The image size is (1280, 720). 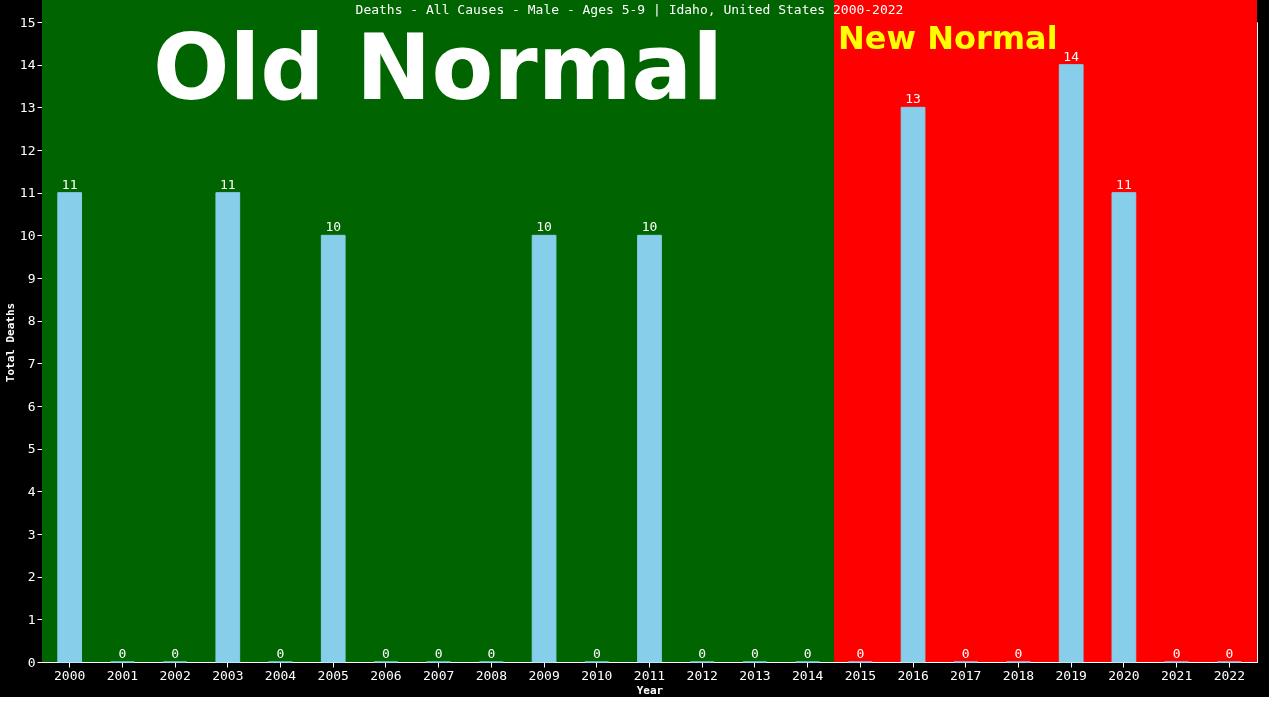 I want to click on x-tick-label: 2014, so click(x=807, y=675).